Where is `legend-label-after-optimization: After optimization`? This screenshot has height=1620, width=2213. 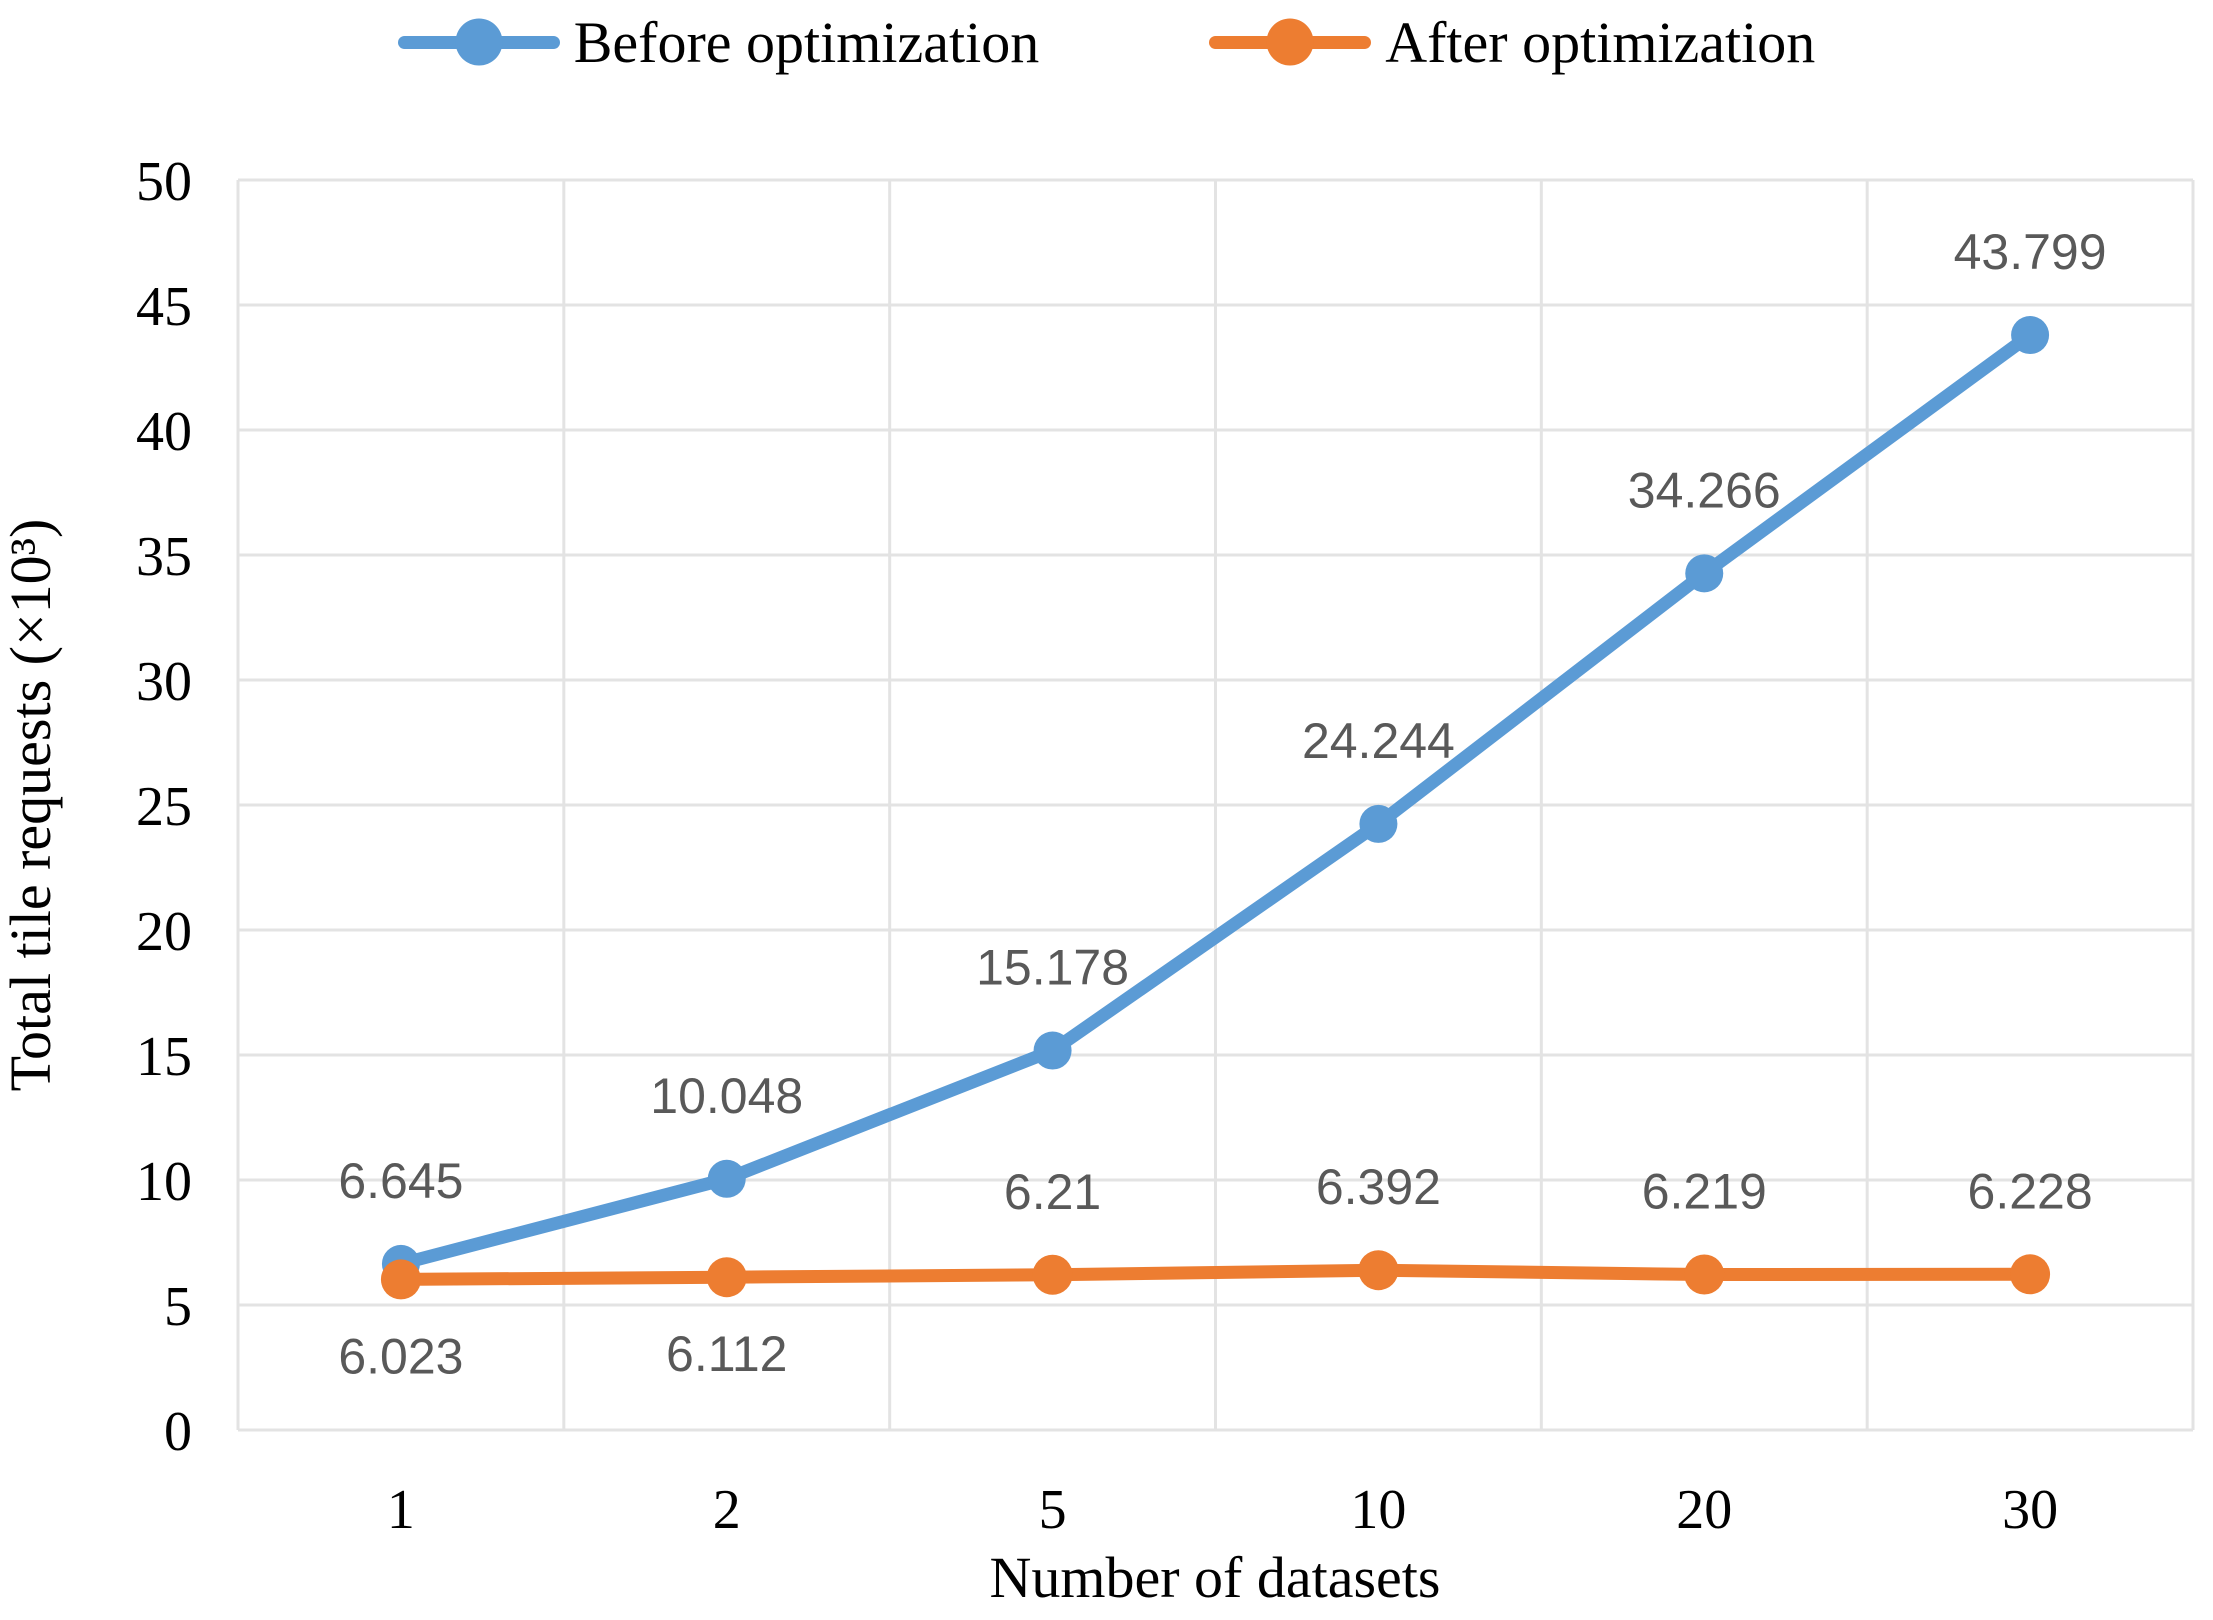 legend-label-after-optimization: After optimization is located at coordinates (1600, 42).